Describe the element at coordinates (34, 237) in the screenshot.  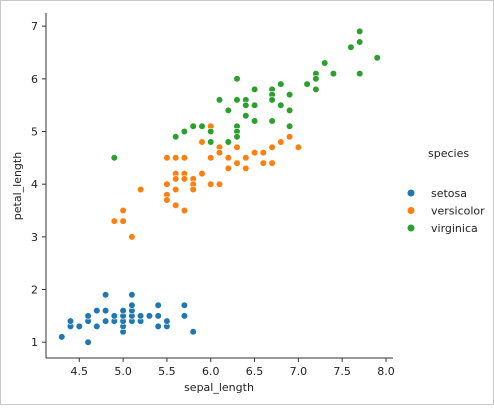
I see `y-tick-label-2: 3` at that location.